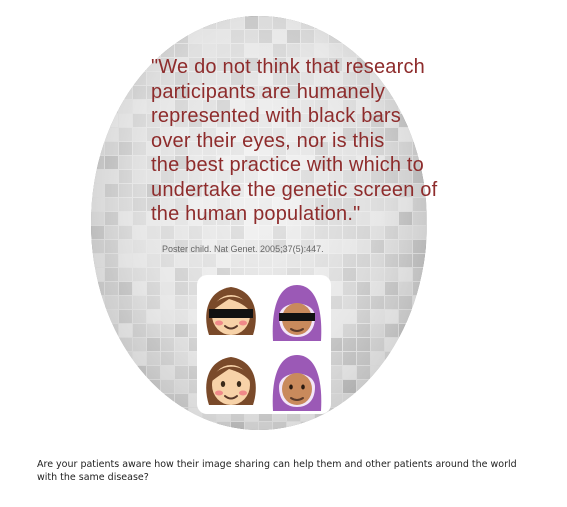 The height and width of the screenshot is (507, 567). What do you see at coordinates (243, 249) in the screenshot?
I see `quote-citation: Poster child. Nat Genet. 2005;37(5):447.` at bounding box center [243, 249].